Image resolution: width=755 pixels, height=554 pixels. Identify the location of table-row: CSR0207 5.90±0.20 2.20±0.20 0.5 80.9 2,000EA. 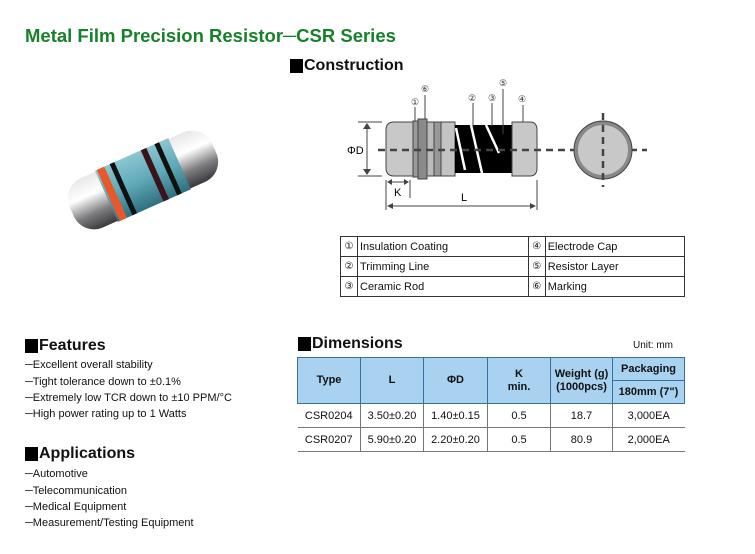
(491, 439).